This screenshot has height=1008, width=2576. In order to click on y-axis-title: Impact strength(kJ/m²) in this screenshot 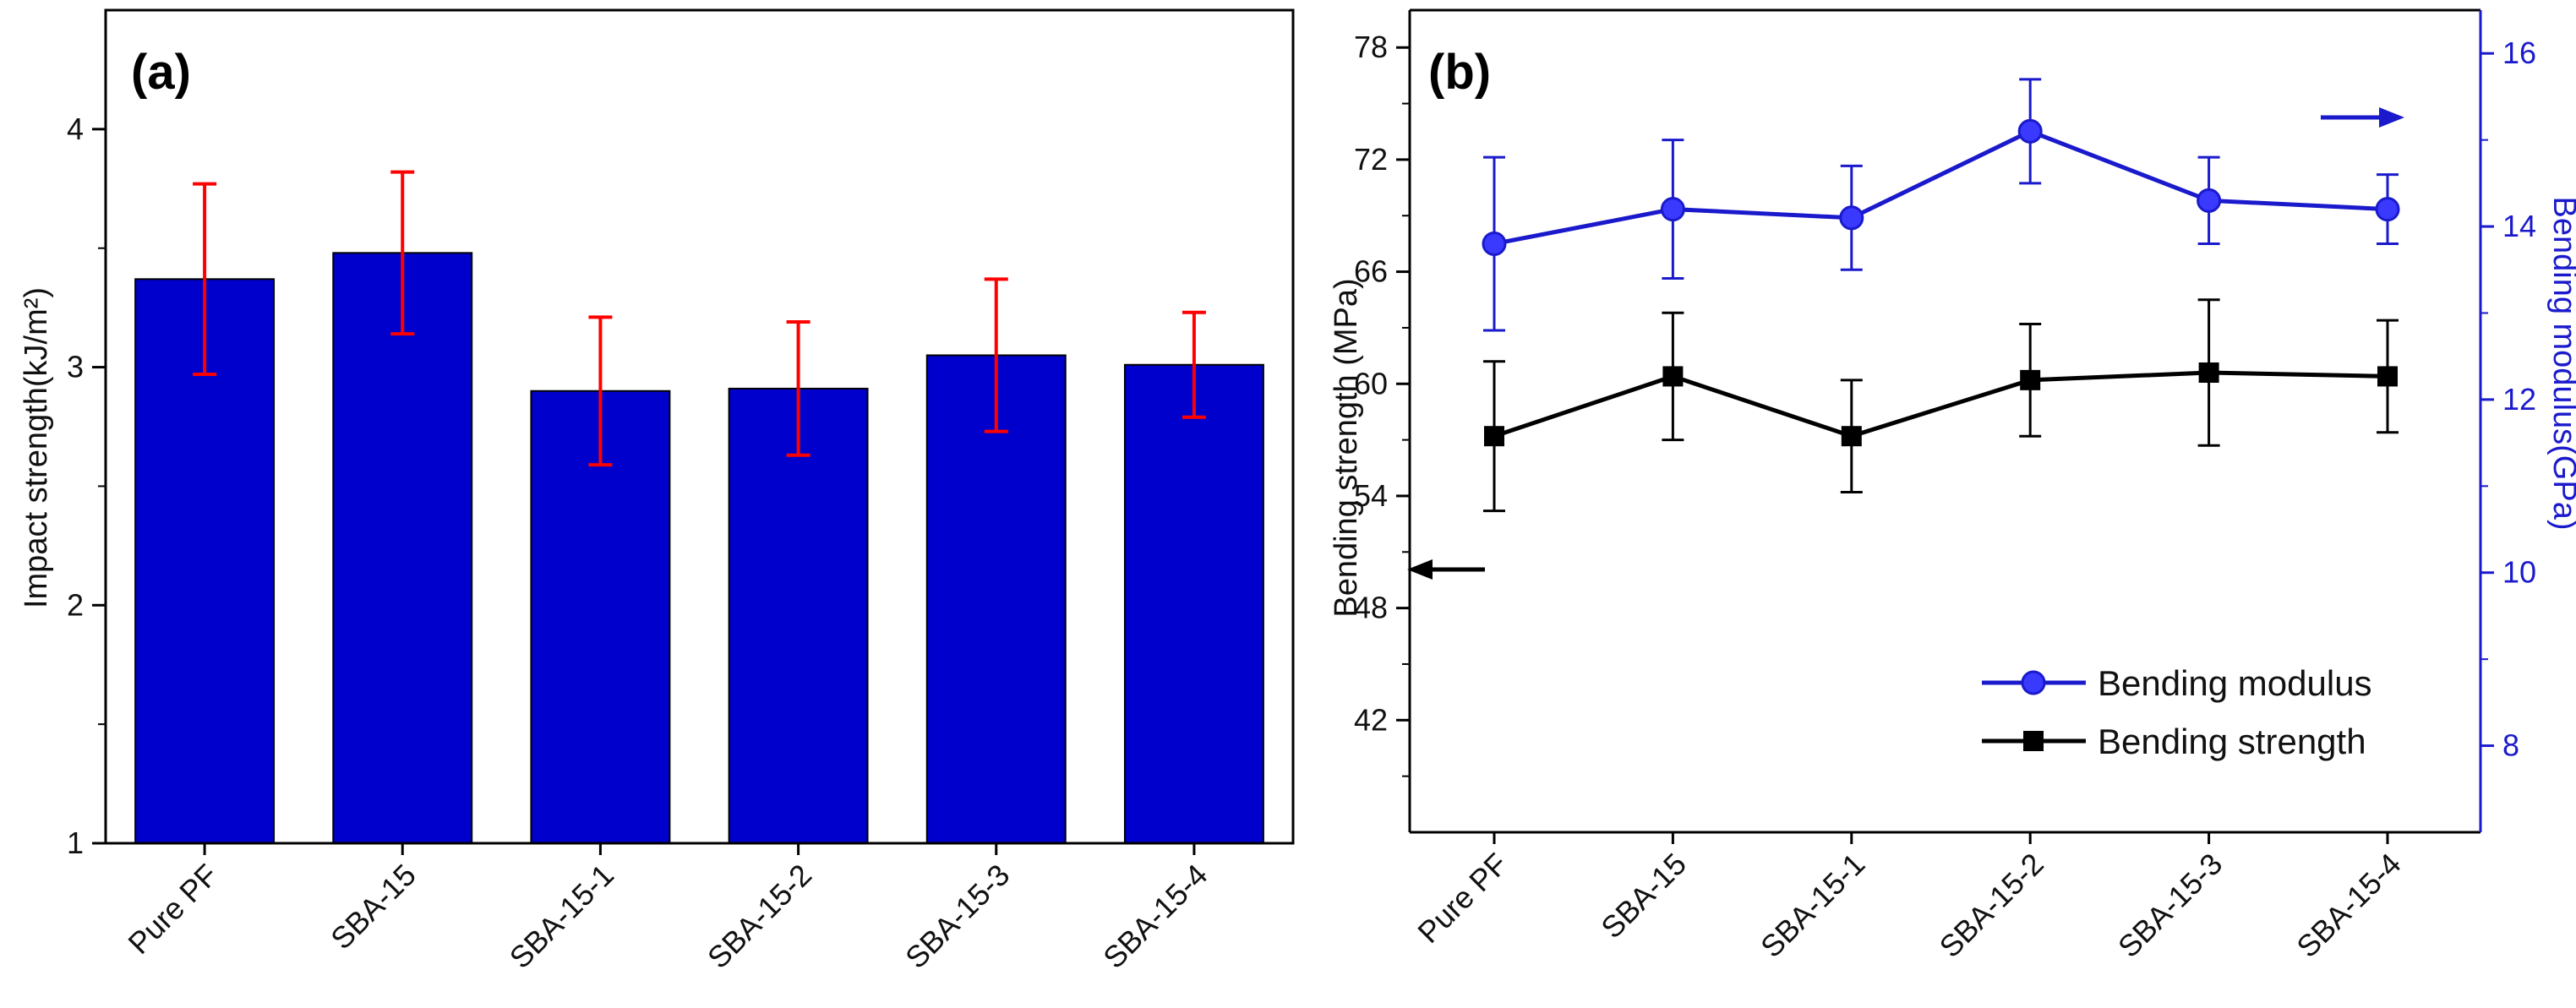, I will do `click(36, 448)`.